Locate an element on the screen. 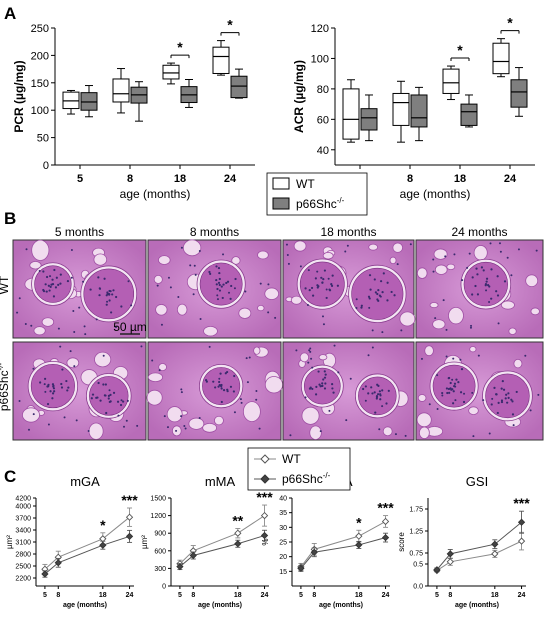 This screenshot has width=550, height=620. acr-y-axis-title: ACR (µg/mg) is located at coordinates (299, 96).